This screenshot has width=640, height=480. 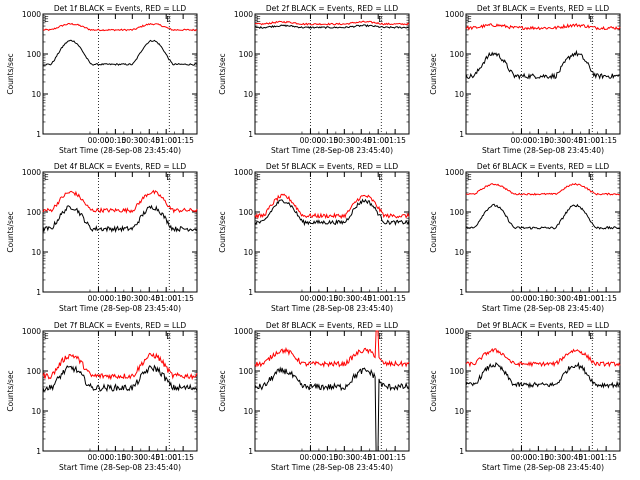 I want to click on chart-title: Det 4f BLACK = Events, RED = LLD, so click(x=120, y=166).